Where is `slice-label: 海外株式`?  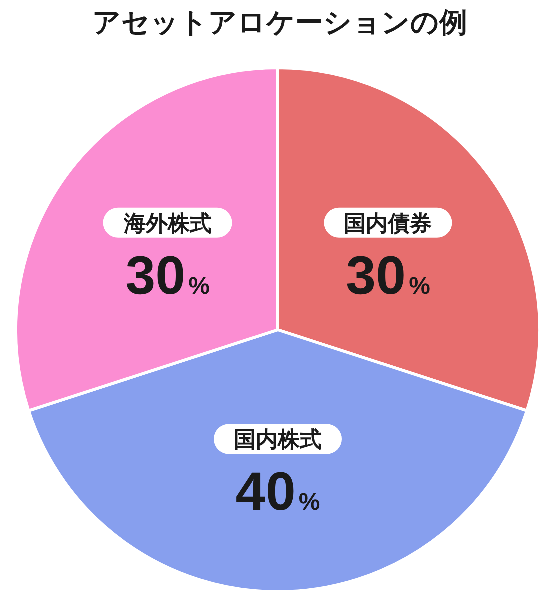 slice-label: 海外株式 is located at coordinates (167, 223).